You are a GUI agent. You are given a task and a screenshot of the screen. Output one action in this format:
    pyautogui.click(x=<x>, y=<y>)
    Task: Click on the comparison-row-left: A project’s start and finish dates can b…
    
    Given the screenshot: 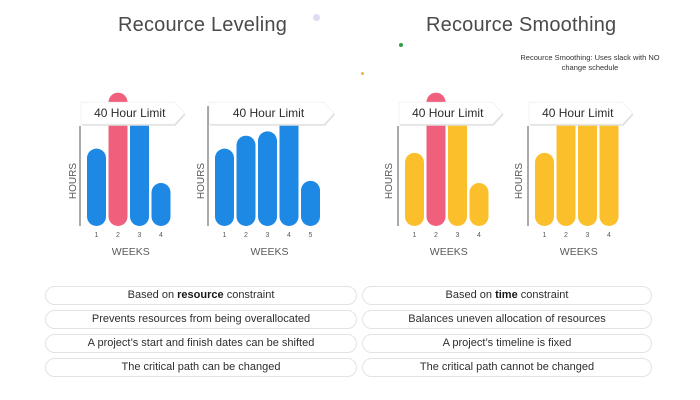 What is the action you would take?
    pyautogui.click(x=201, y=343)
    